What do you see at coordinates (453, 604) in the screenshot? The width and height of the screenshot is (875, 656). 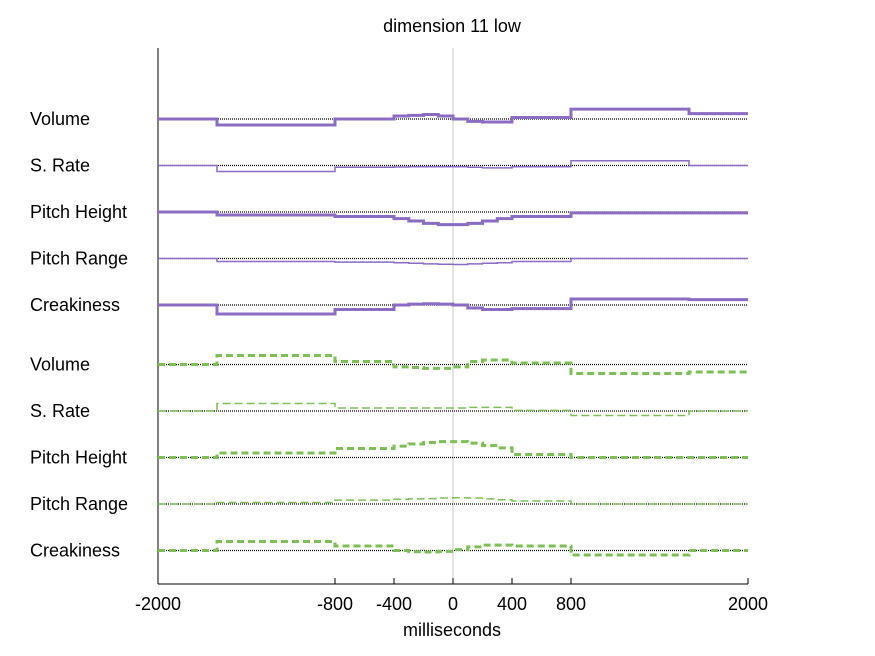 I see `x-tick-label: 0` at bounding box center [453, 604].